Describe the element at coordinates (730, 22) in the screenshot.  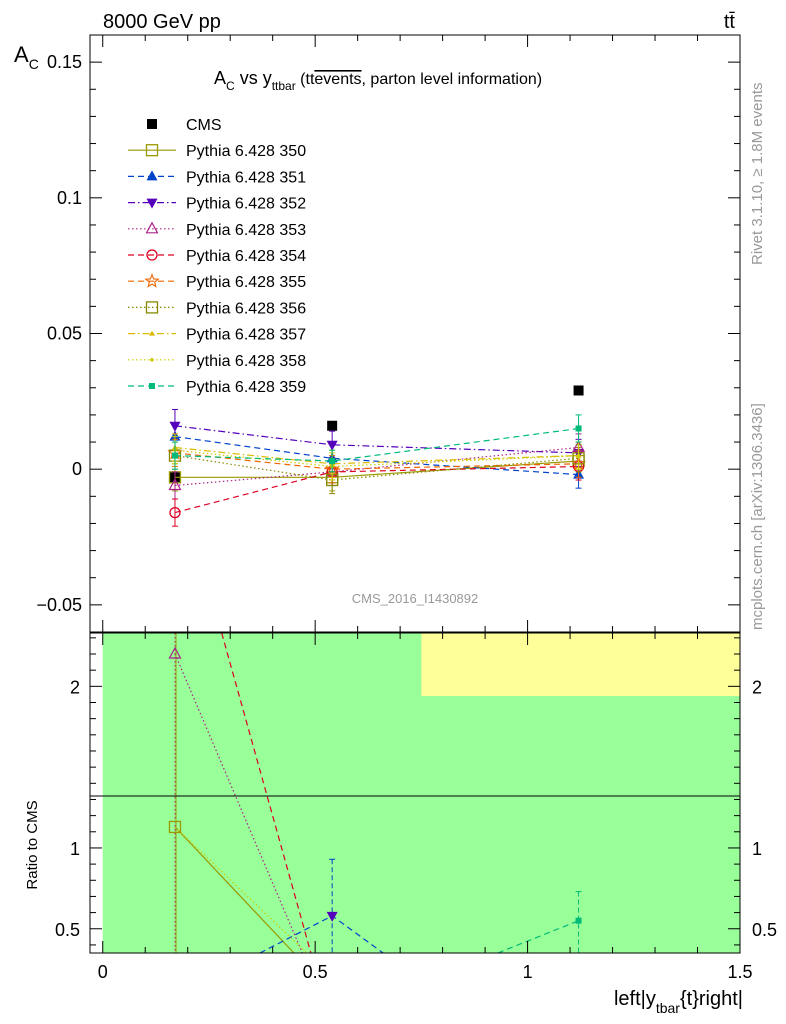
I see `process-label: tt̄` at that location.